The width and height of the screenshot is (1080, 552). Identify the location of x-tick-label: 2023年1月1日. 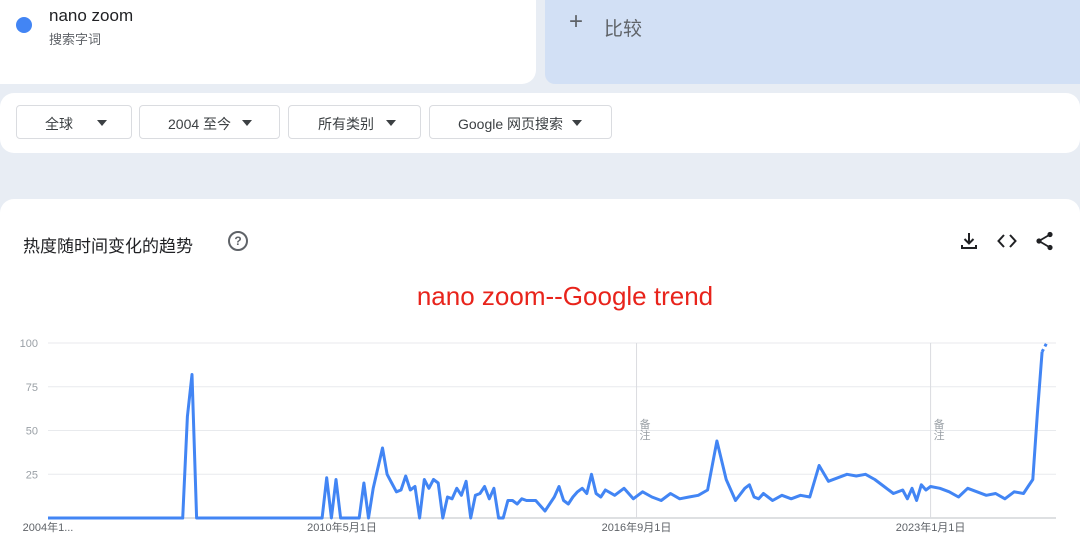
(931, 527).